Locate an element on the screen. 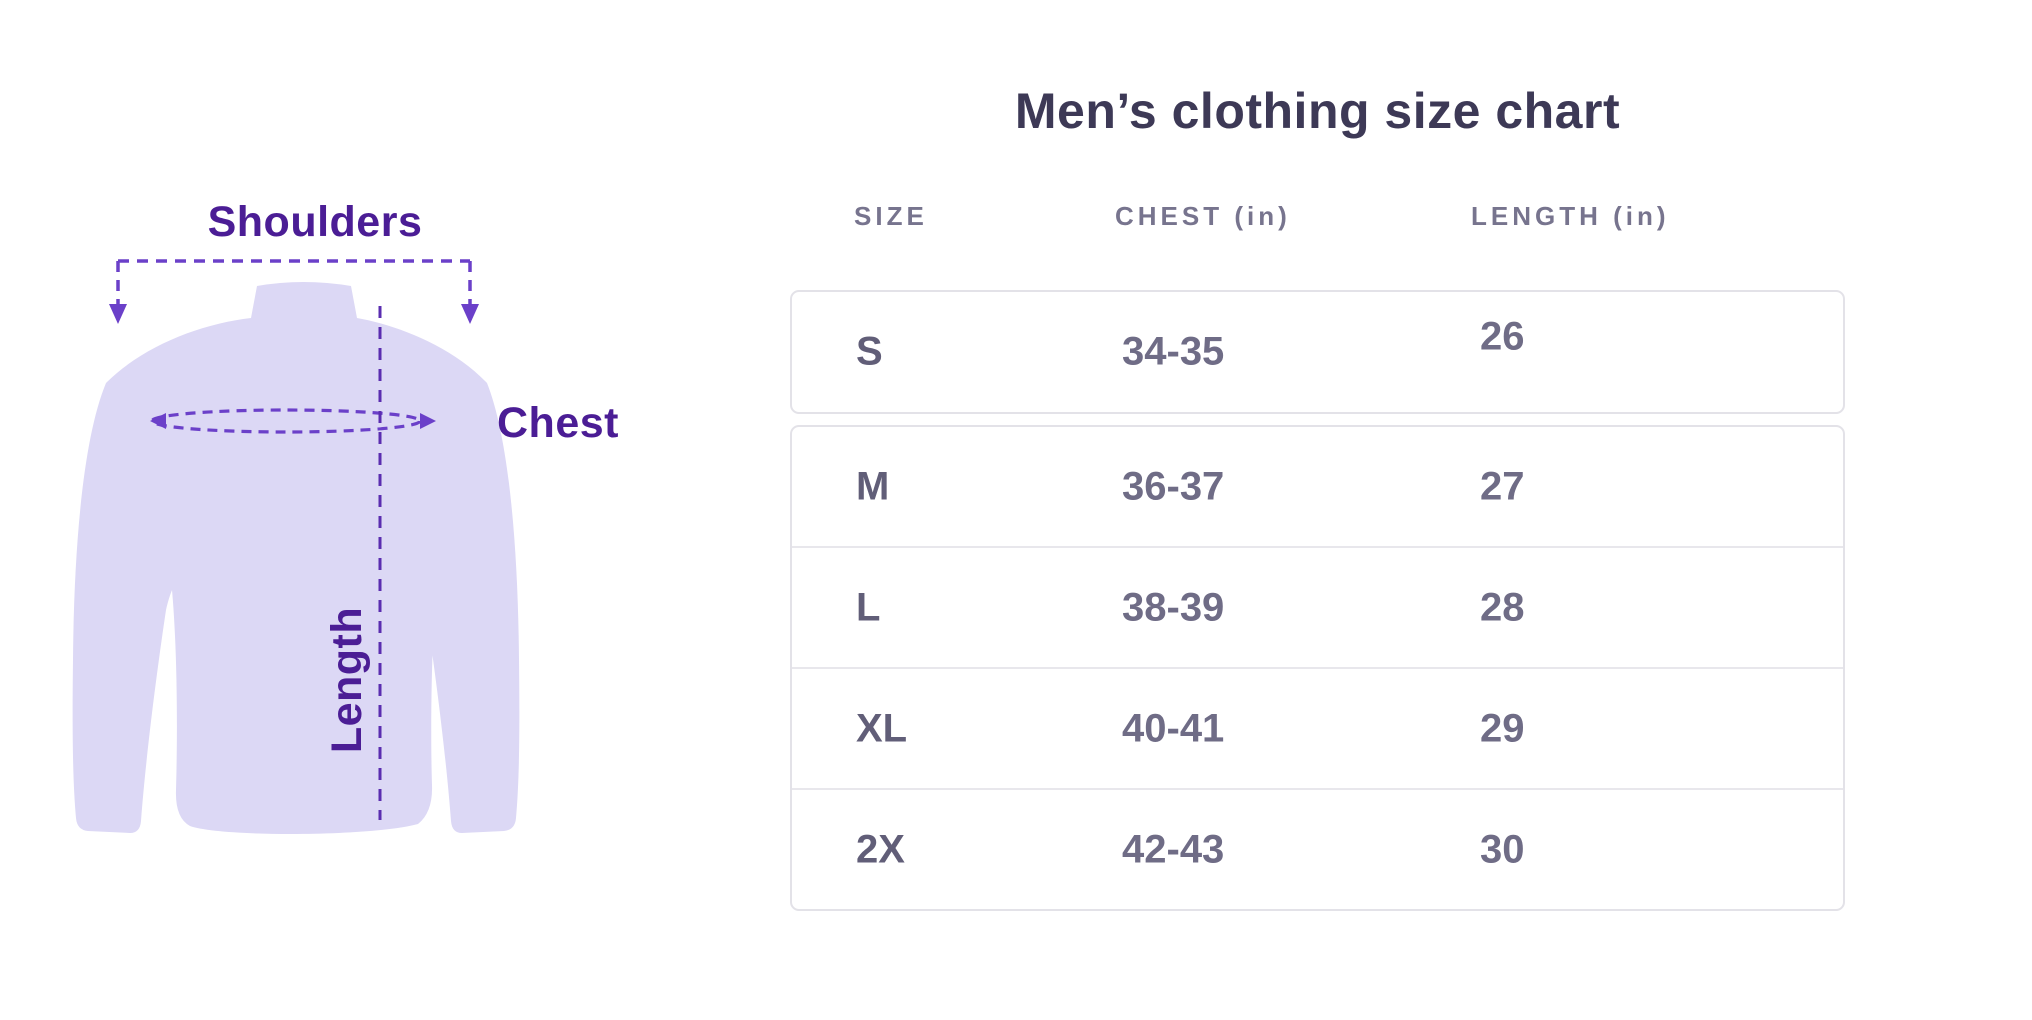  length-cell: 30 is located at coordinates (1502, 849).